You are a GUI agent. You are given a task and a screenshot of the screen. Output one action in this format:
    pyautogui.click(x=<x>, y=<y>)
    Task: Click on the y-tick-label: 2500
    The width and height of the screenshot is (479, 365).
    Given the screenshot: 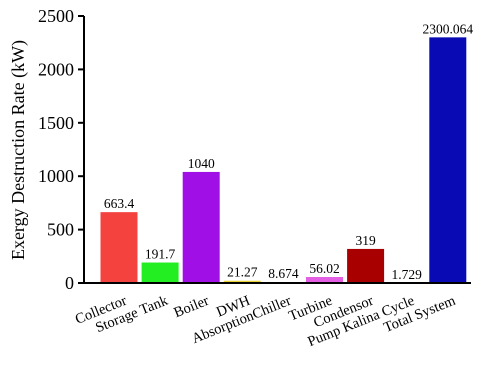 What is the action you would take?
    pyautogui.click(x=56, y=16)
    